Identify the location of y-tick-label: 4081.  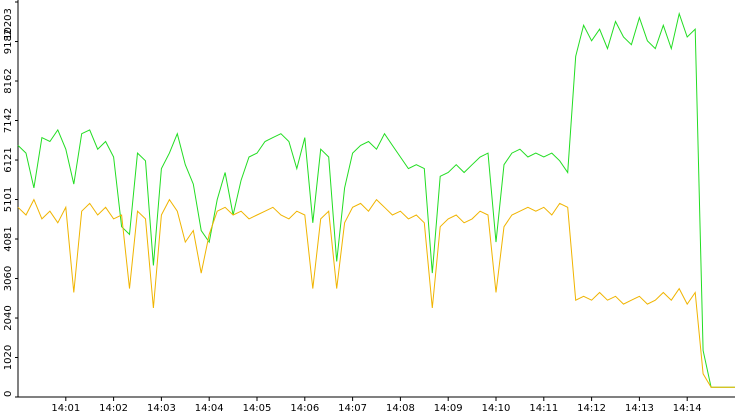
(8, 238).